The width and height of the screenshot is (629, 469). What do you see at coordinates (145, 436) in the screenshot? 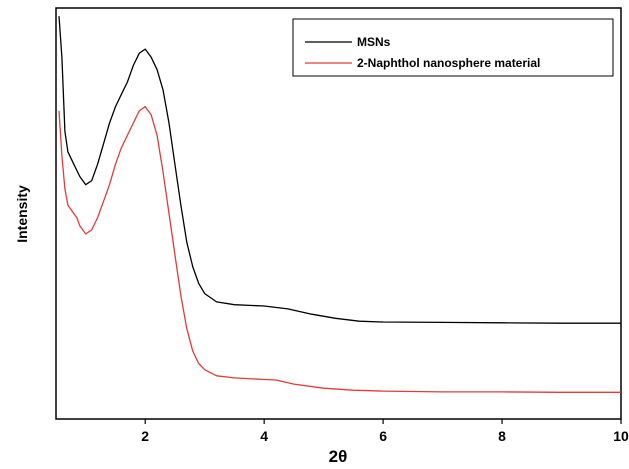
I see `x-tick-label-2: 2` at bounding box center [145, 436].